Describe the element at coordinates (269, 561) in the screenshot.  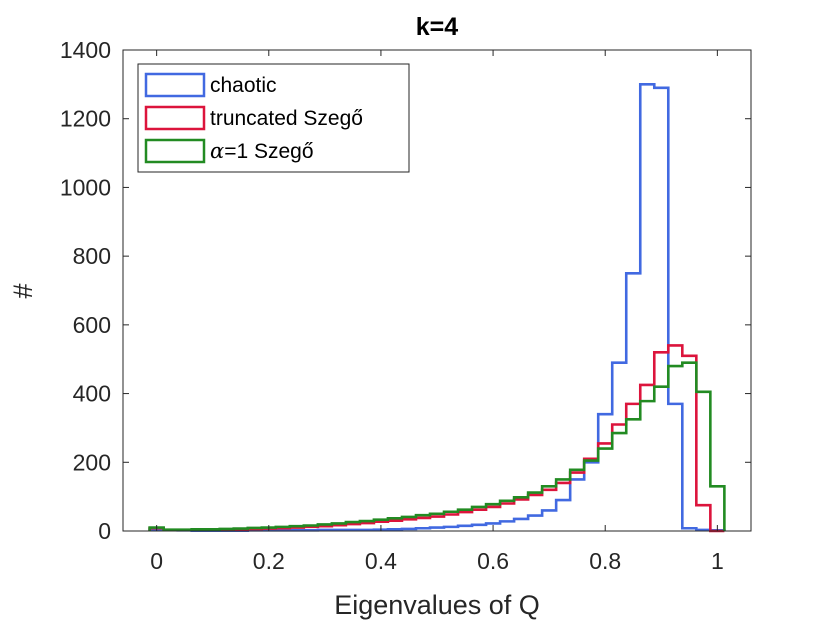
I see `x-tick-label: 0.2` at that location.